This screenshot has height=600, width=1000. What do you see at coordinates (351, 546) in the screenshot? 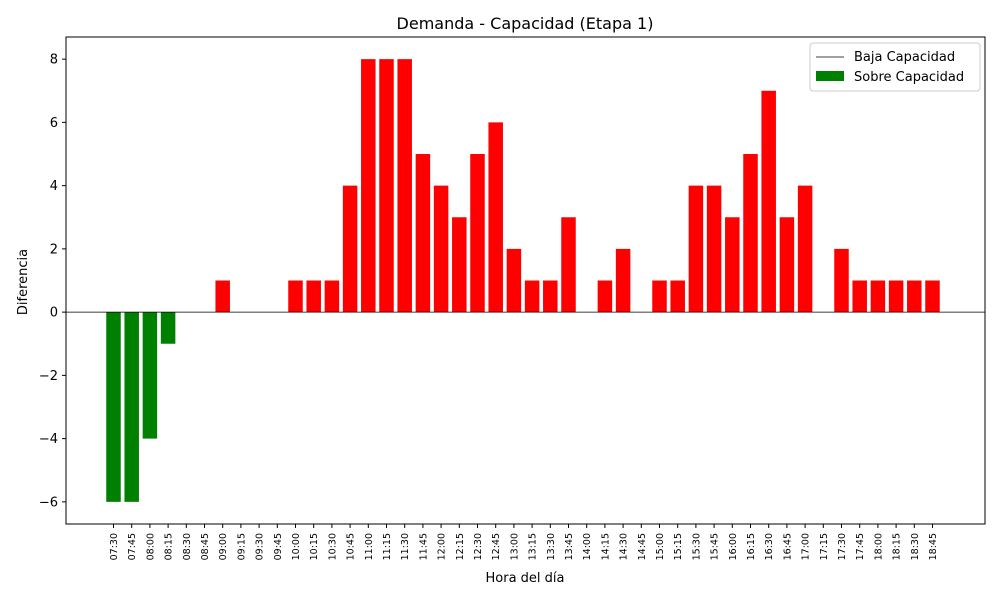
I see `x-tick-label: 10:45` at bounding box center [351, 546].